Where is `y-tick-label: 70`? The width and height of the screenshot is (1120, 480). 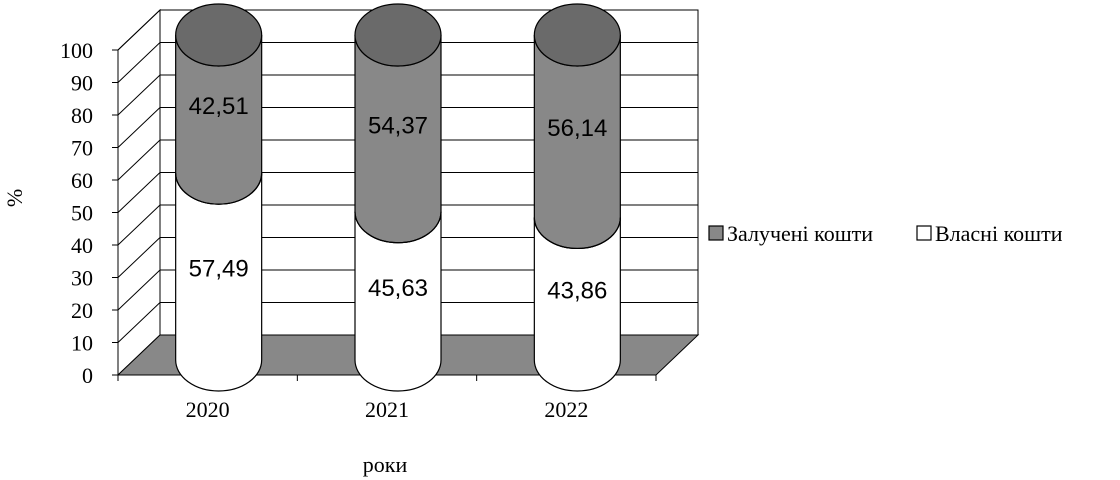
y-tick-label: 70 is located at coordinates (82, 148).